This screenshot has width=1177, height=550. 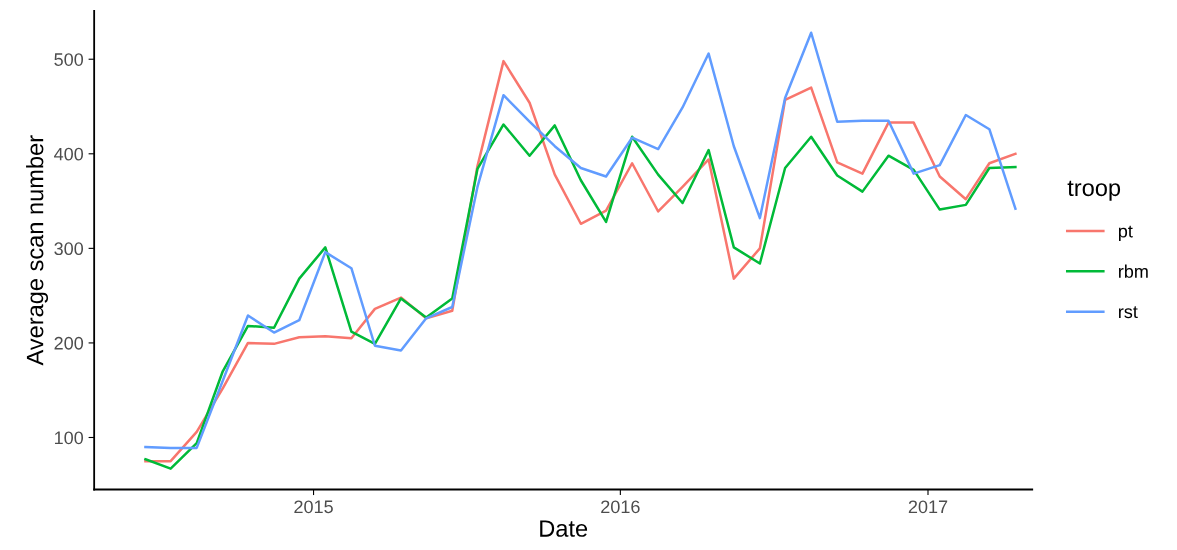 I want to click on y-tick-label: 100, so click(x=69, y=438).